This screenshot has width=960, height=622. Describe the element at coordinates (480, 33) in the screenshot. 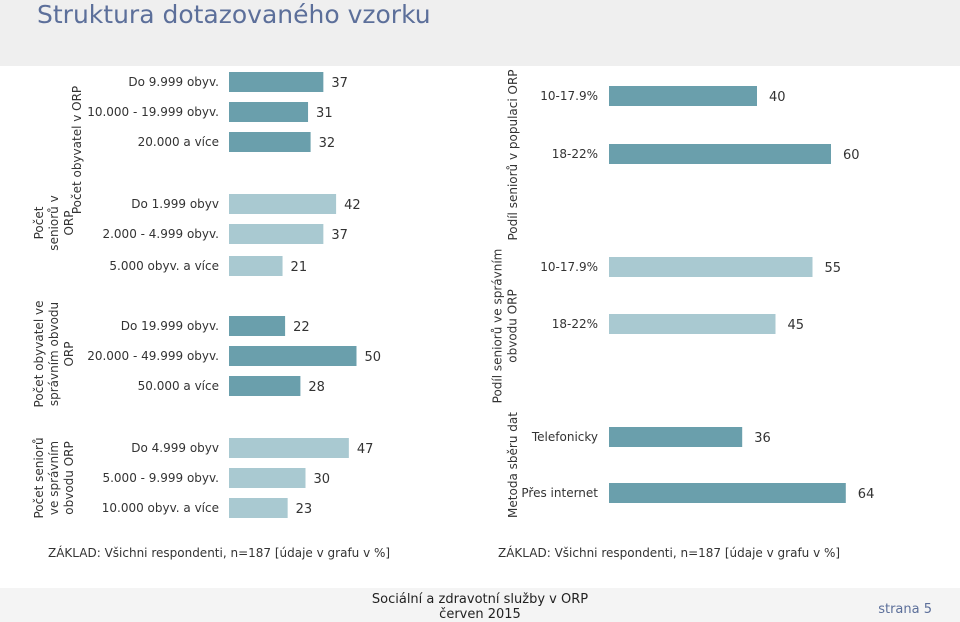

I see `header-band` at that location.